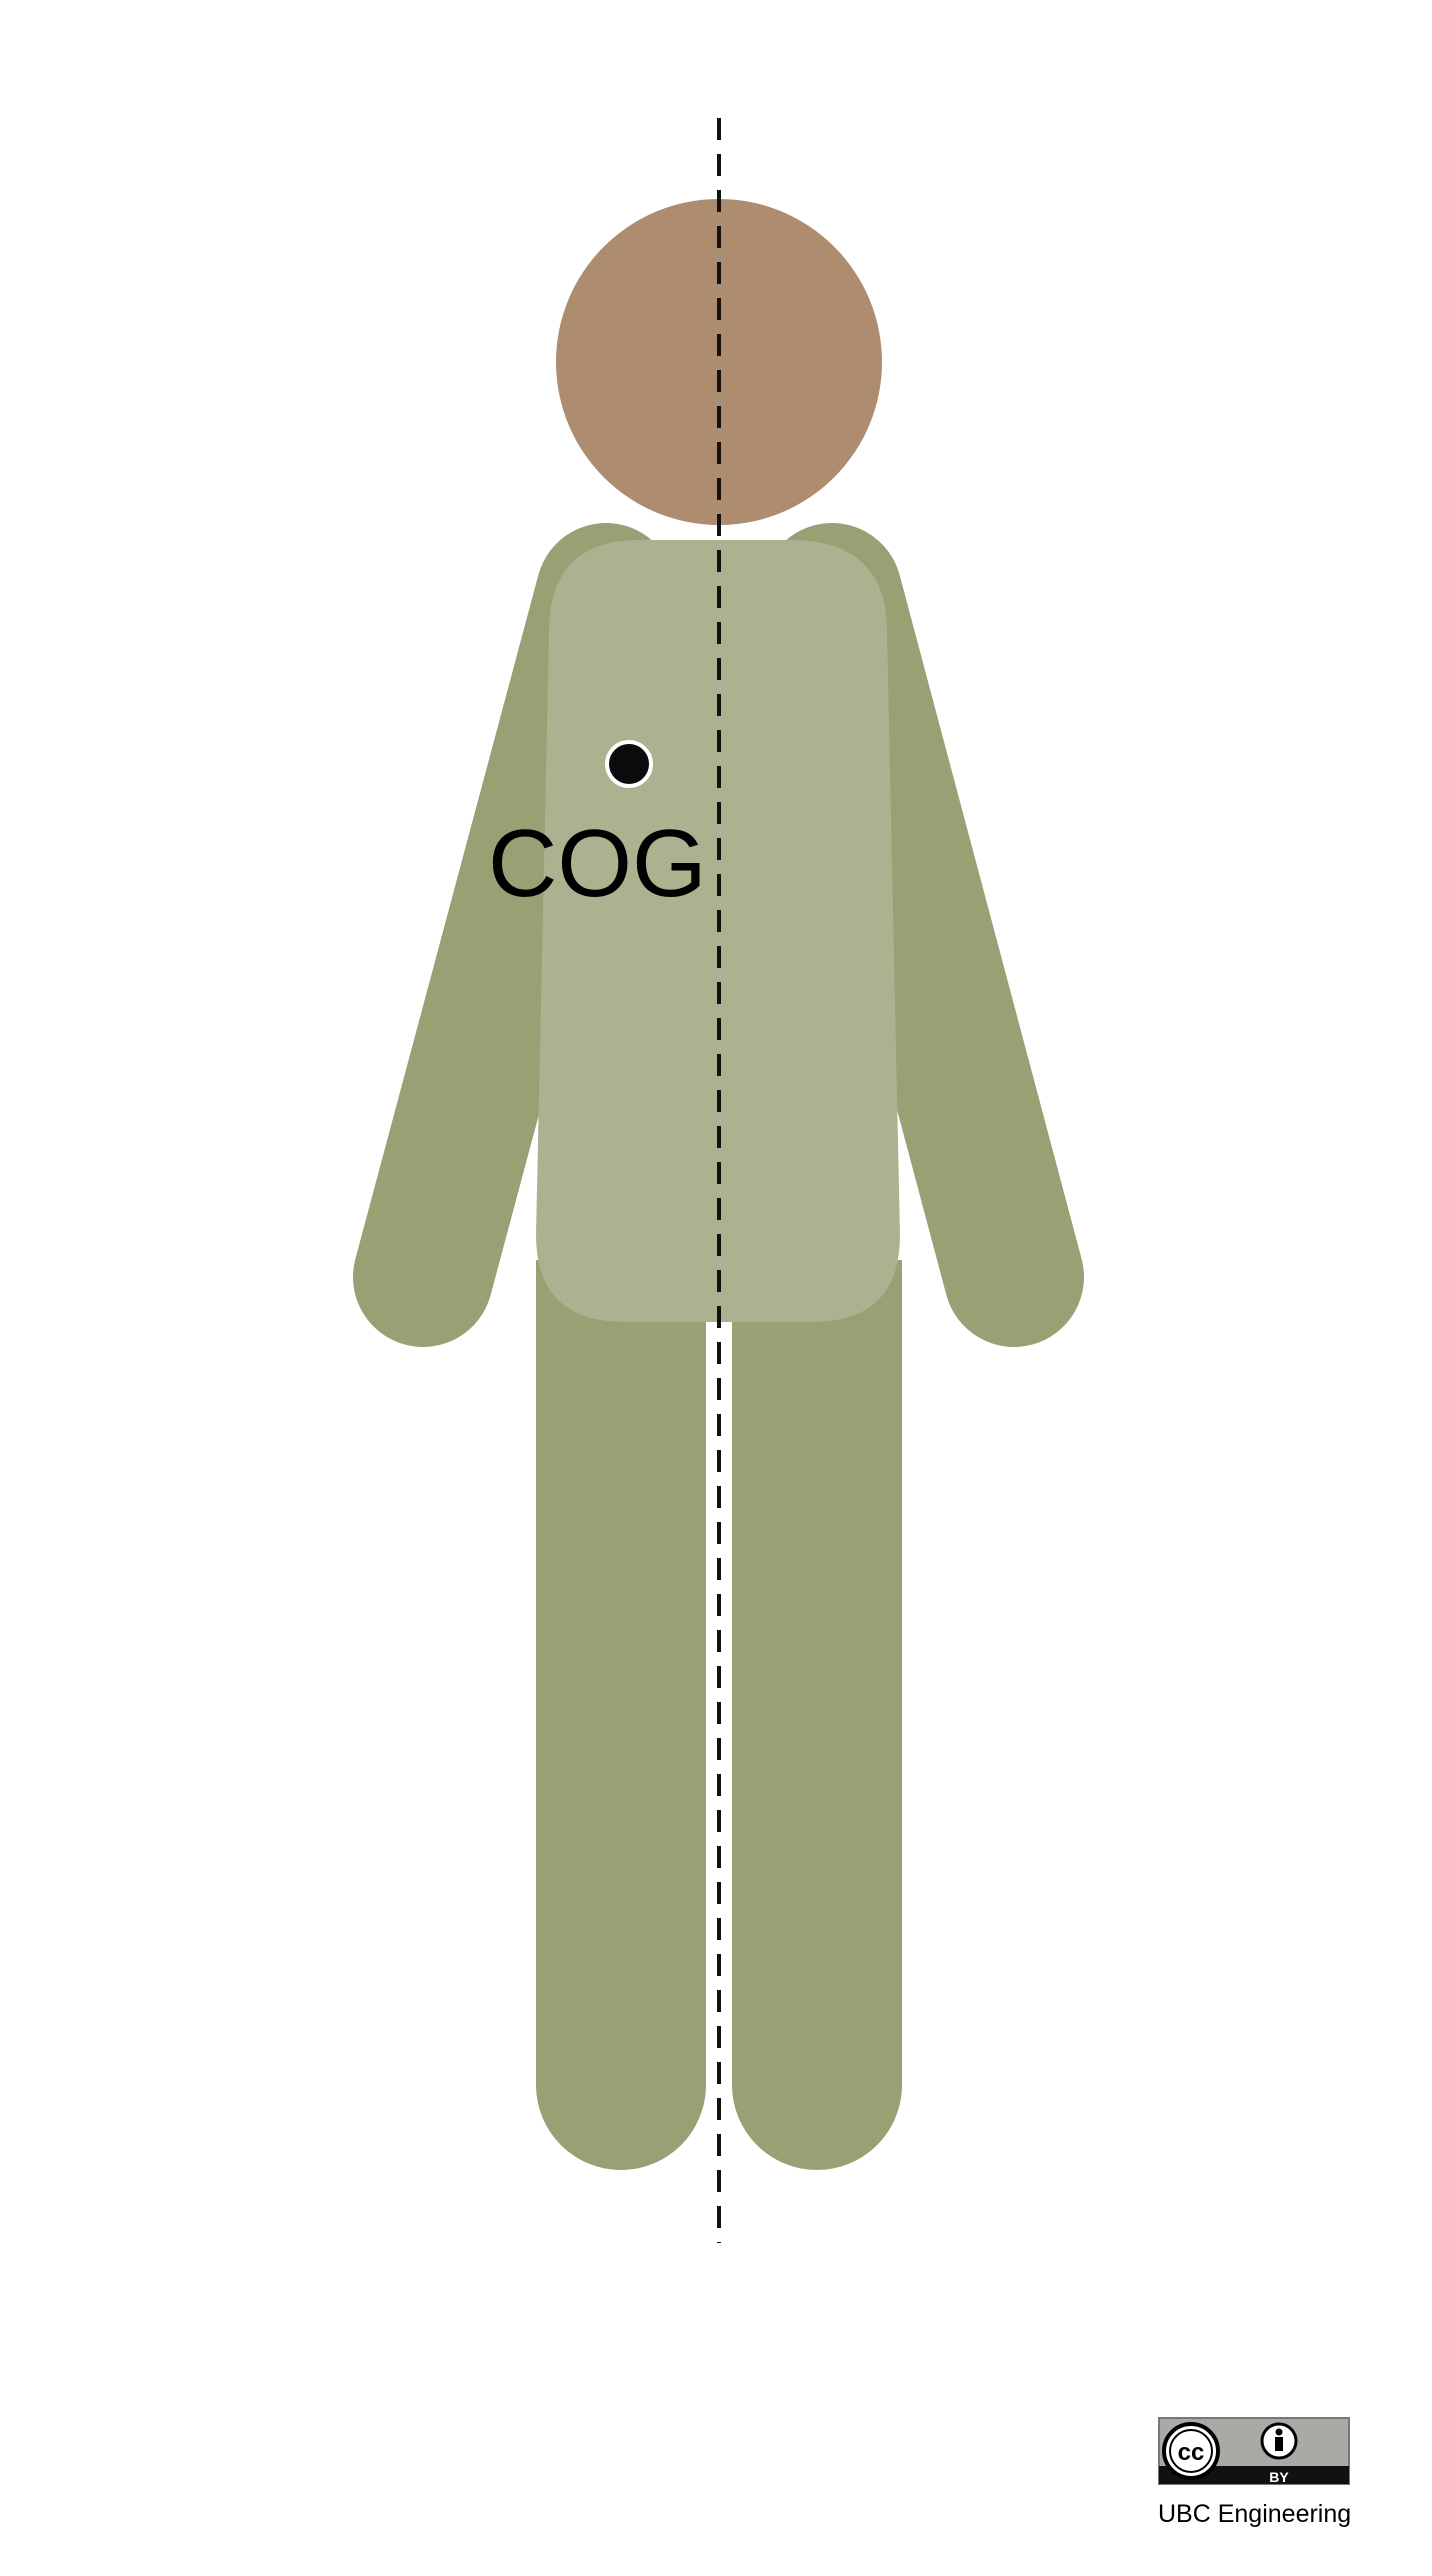  I want to click on cog-label: COG, so click(597, 863).